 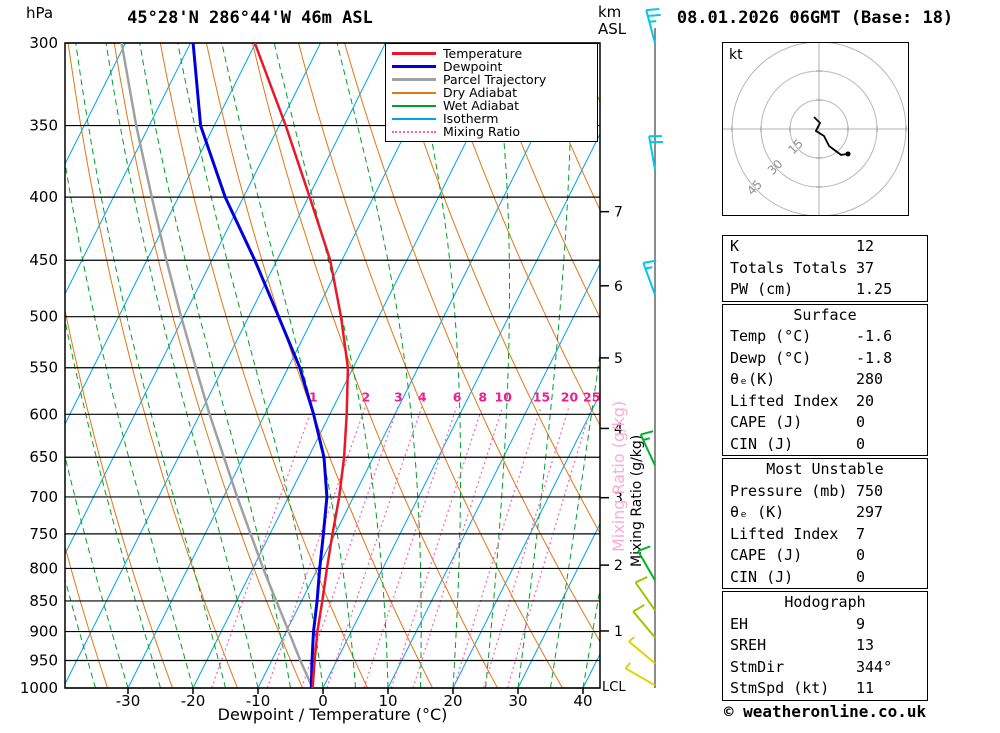 What do you see at coordinates (861, 533) in the screenshot?
I see `row-value: 7` at bounding box center [861, 533].